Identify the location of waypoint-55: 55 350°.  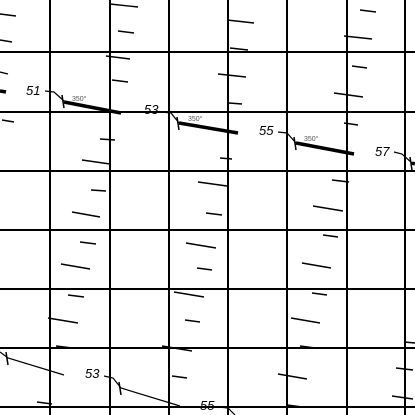
(307, 139).